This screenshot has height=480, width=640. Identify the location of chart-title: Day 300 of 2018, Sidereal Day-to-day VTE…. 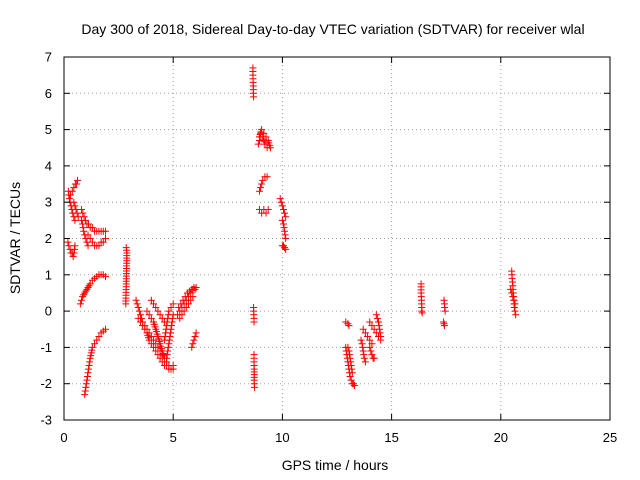
(332, 29).